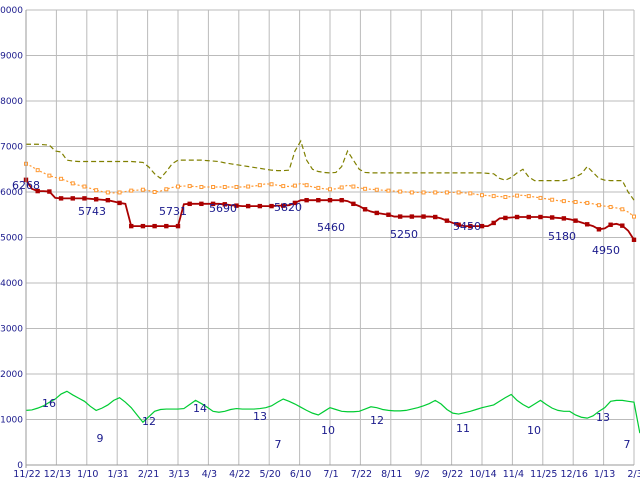  I want to click on data-value-label-low-price: 5460, so click(331, 227).